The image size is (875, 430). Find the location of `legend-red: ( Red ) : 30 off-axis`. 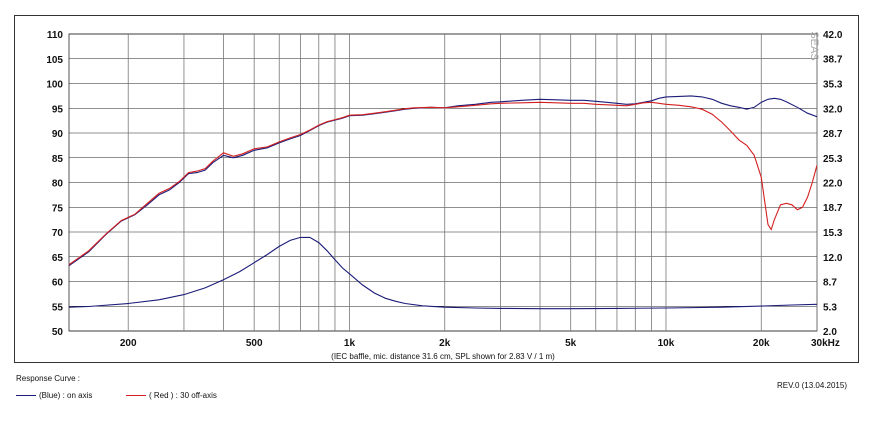

legend-red: ( Red ) : 30 off-axis is located at coordinates (171, 395).